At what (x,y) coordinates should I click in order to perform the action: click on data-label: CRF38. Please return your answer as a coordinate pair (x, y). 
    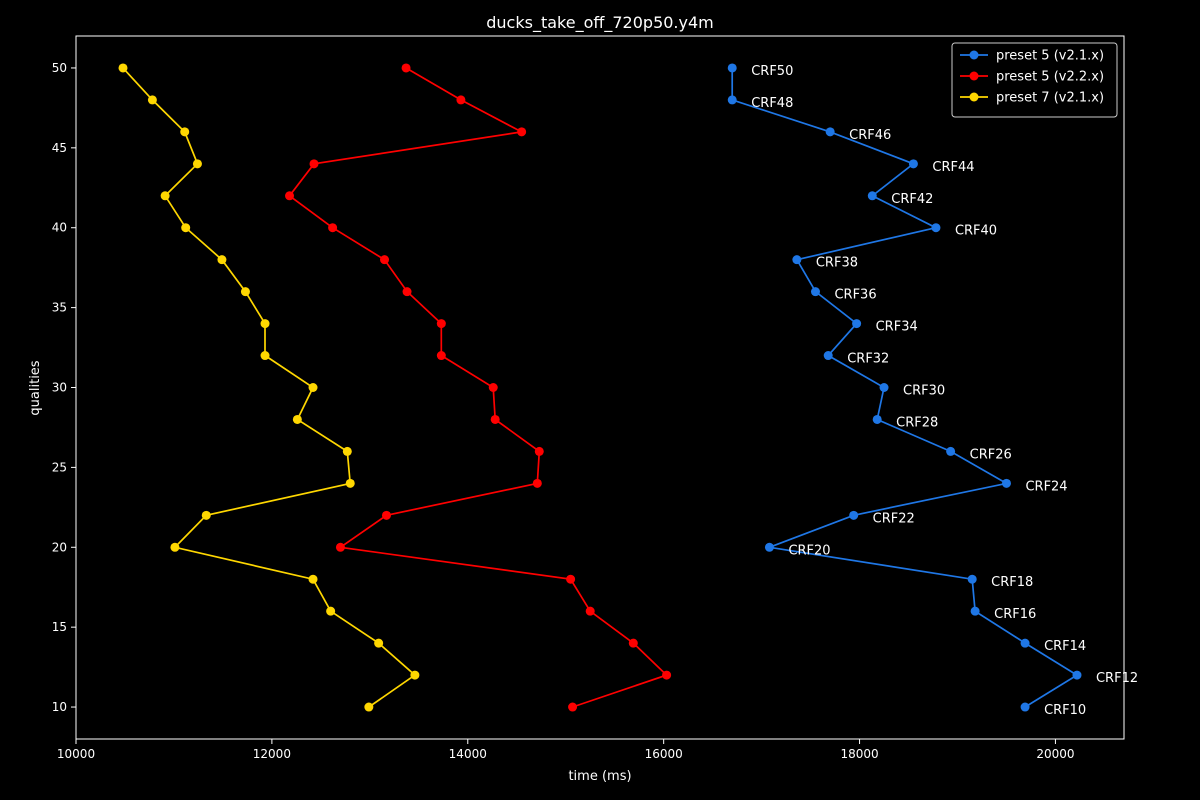
    Looking at the image, I should click on (837, 263).